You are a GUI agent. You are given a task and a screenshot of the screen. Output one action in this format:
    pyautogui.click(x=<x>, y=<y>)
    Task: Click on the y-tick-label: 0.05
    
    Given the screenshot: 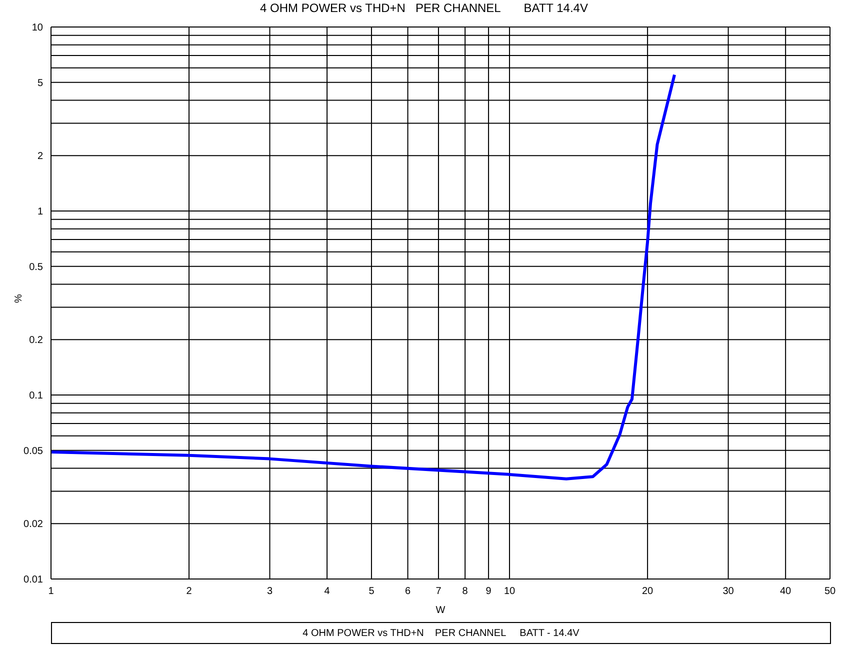 What is the action you would take?
    pyautogui.click(x=34, y=451)
    